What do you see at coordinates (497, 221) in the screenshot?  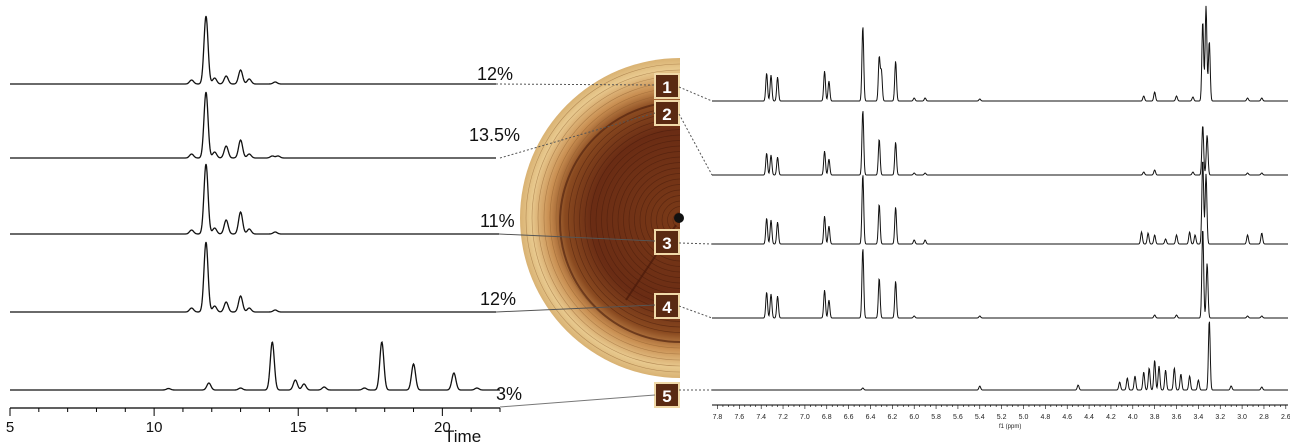 I see `percent-label-3: 11%` at bounding box center [497, 221].